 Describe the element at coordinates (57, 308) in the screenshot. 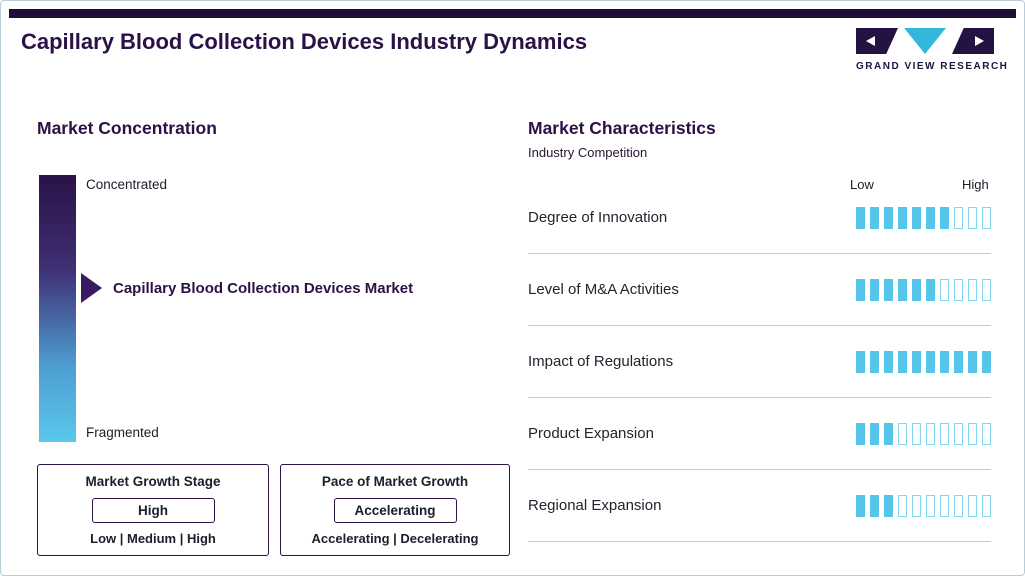

I see `concentration-gradient-bar` at that location.